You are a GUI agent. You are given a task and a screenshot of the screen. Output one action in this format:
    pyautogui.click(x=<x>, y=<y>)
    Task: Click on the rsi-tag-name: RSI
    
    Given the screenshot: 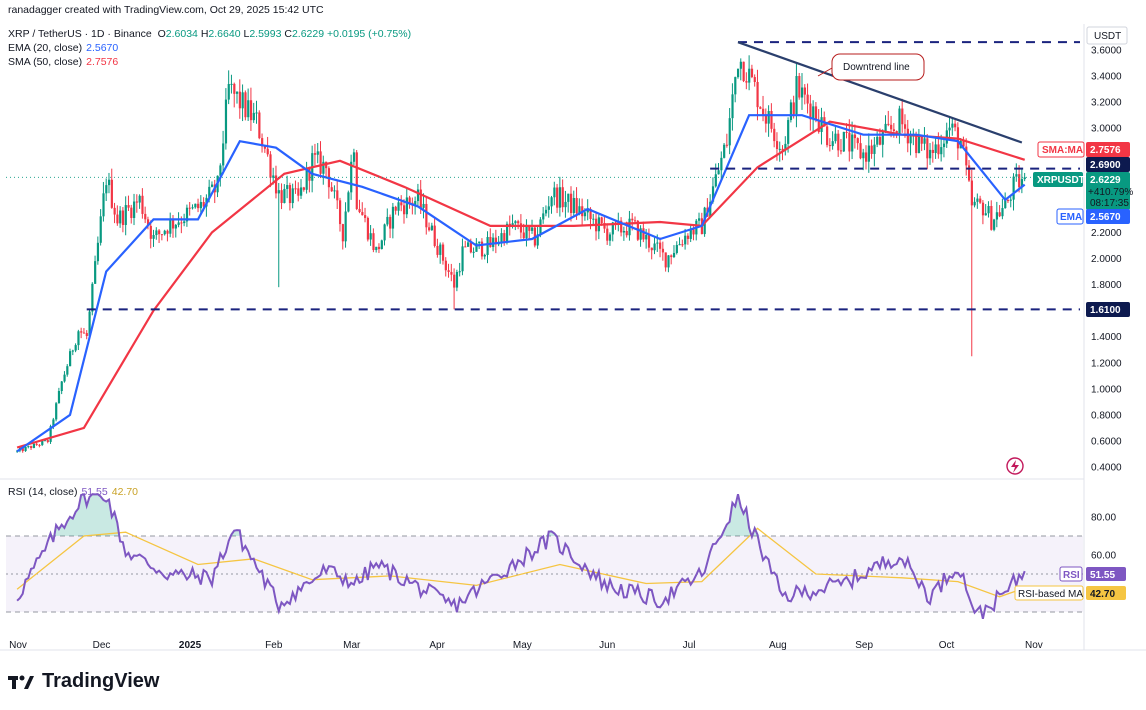 What is the action you would take?
    pyautogui.click(x=1071, y=575)
    